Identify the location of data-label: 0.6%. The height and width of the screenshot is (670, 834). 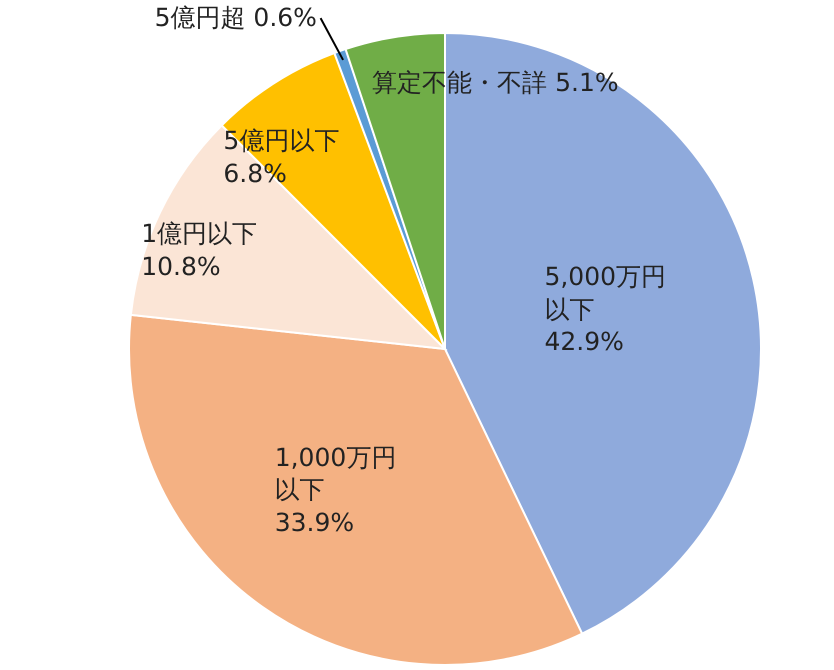
(285, 17).